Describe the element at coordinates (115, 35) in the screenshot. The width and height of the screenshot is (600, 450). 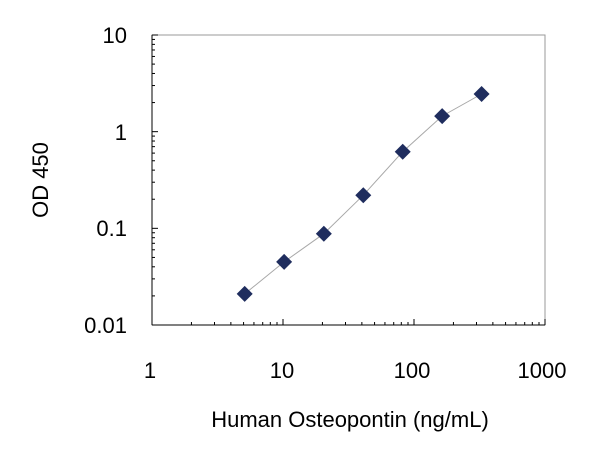
I see `y-tick-label-10: 10` at that location.